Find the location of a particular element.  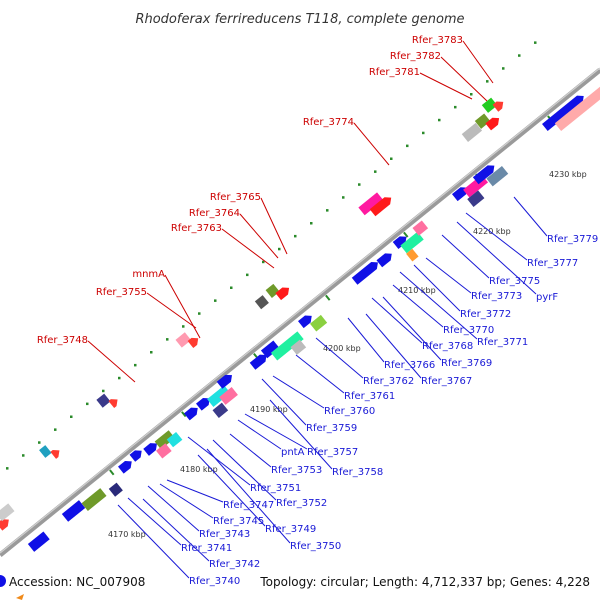

scale-tick is located at coordinates (328, 297).